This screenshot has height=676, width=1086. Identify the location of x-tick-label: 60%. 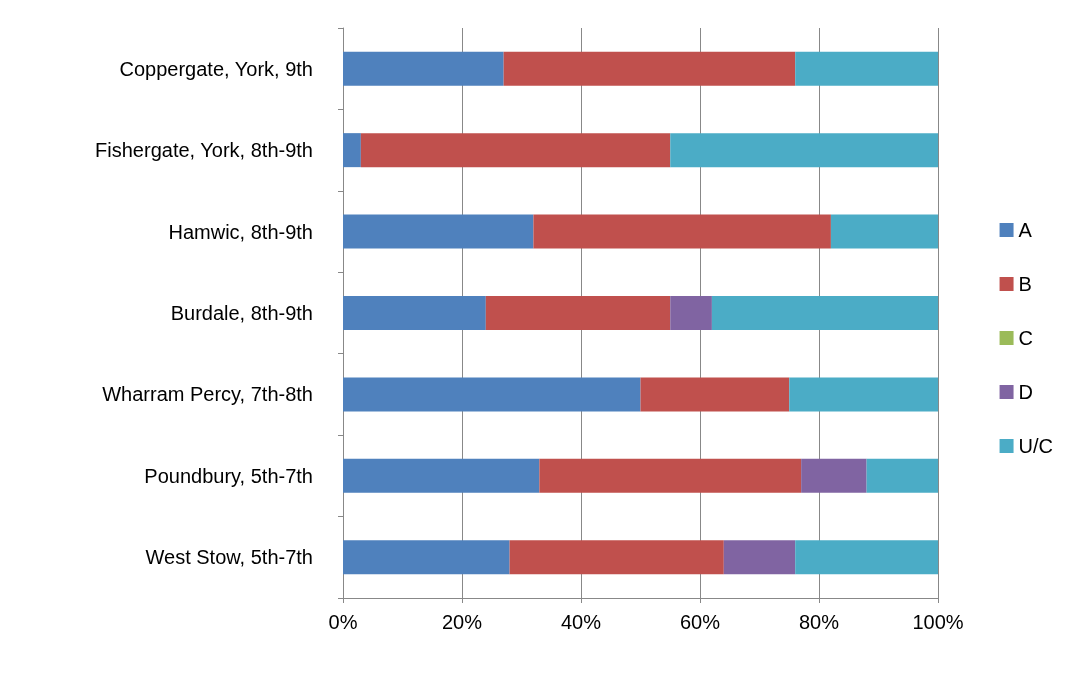
(700, 622).